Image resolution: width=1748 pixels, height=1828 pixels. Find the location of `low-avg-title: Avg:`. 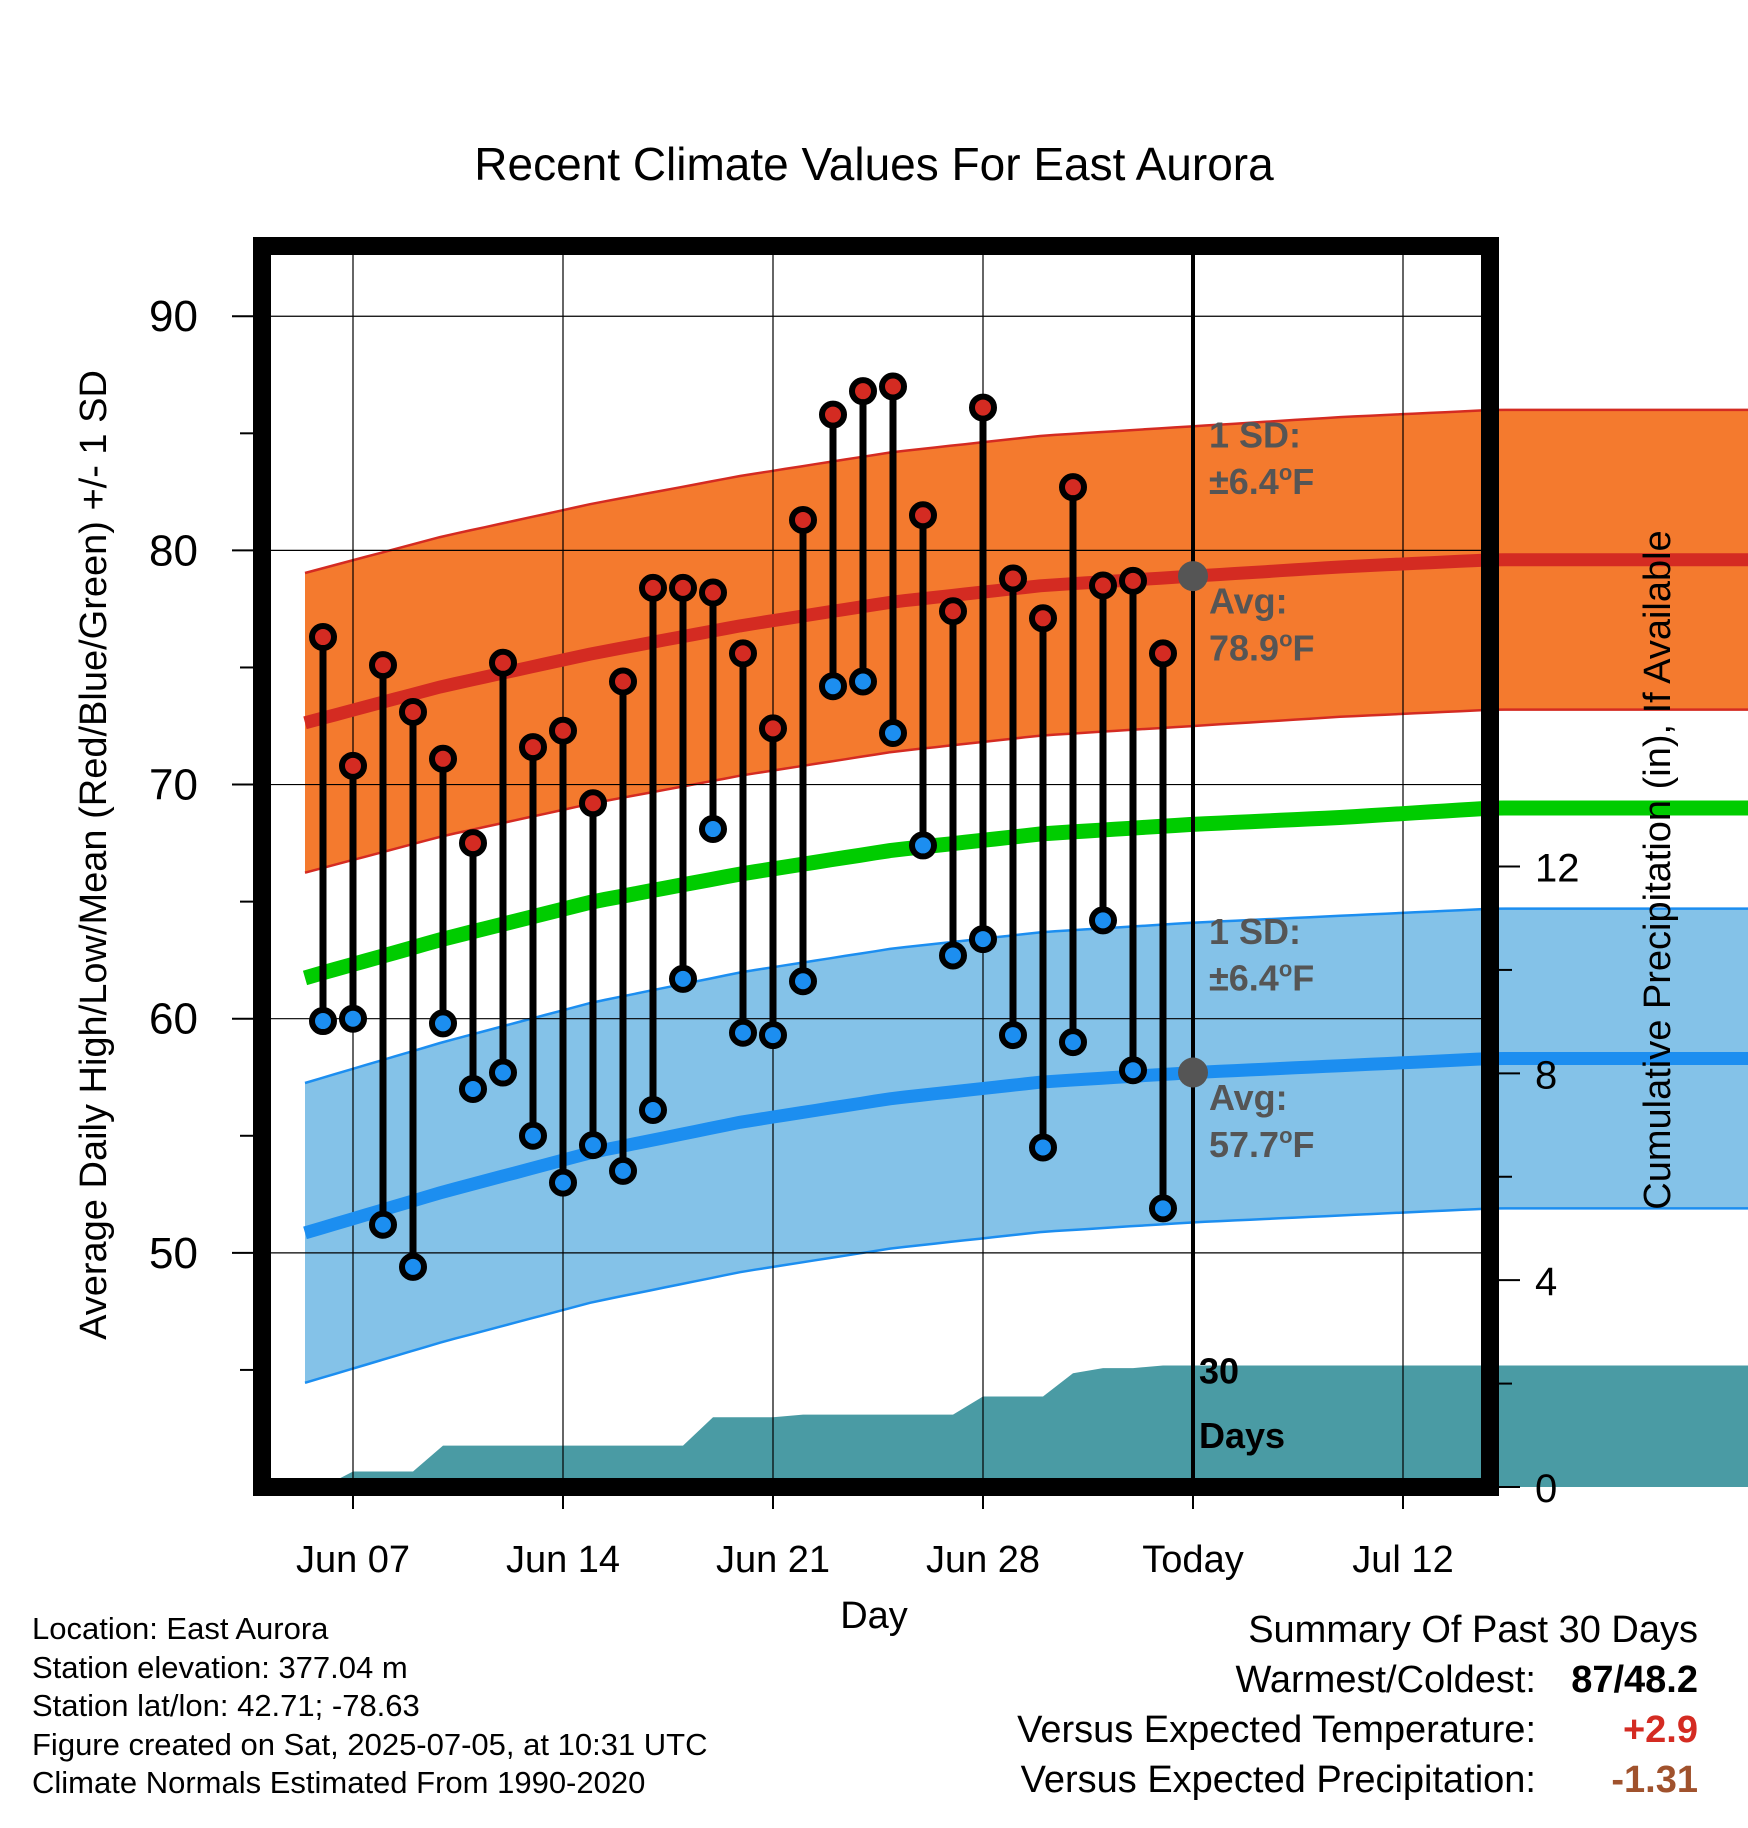

low-avg-title: Avg: is located at coordinates (1248, 1097).